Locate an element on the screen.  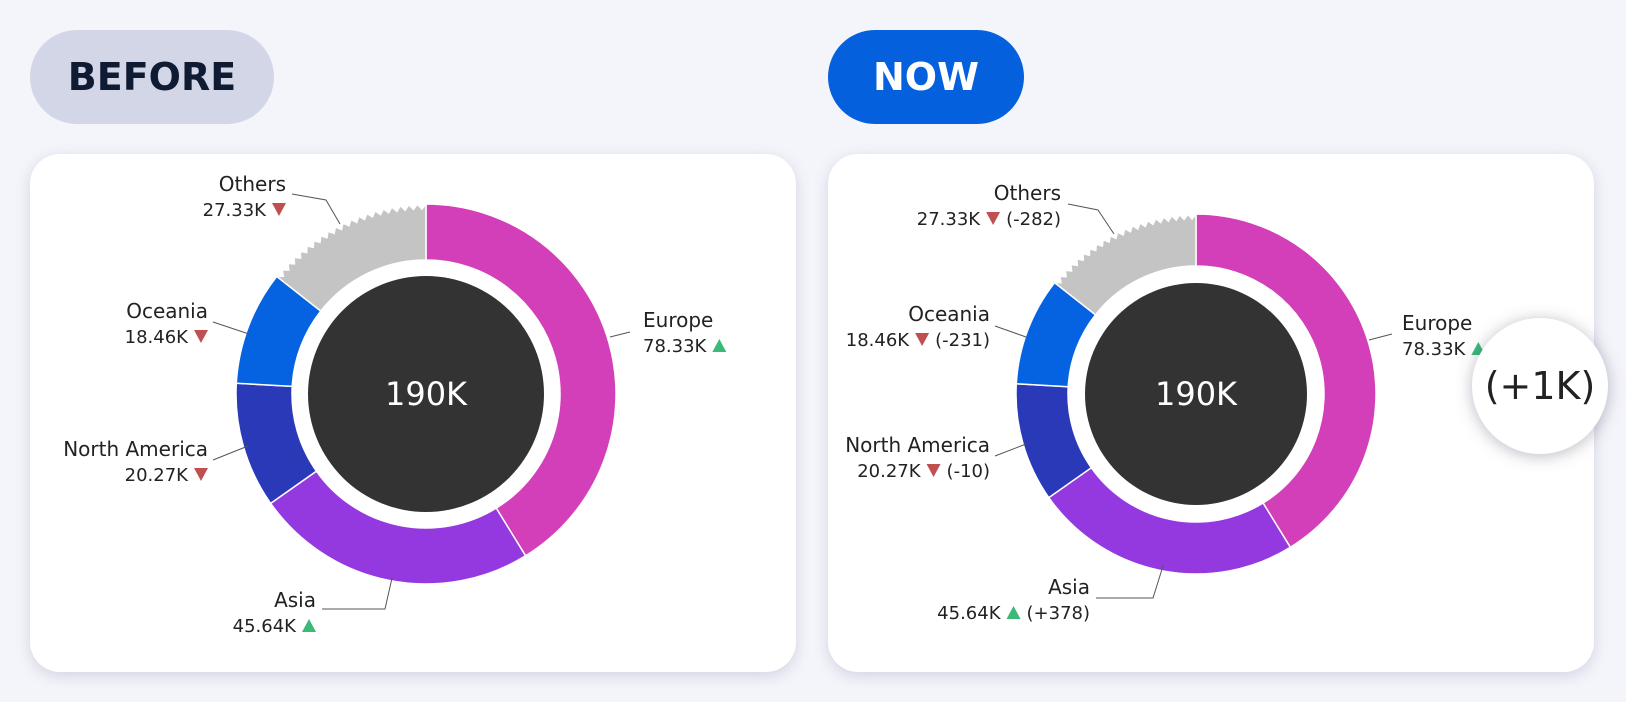
before-value-group-asia: 45.64K is located at coordinates (274, 626).